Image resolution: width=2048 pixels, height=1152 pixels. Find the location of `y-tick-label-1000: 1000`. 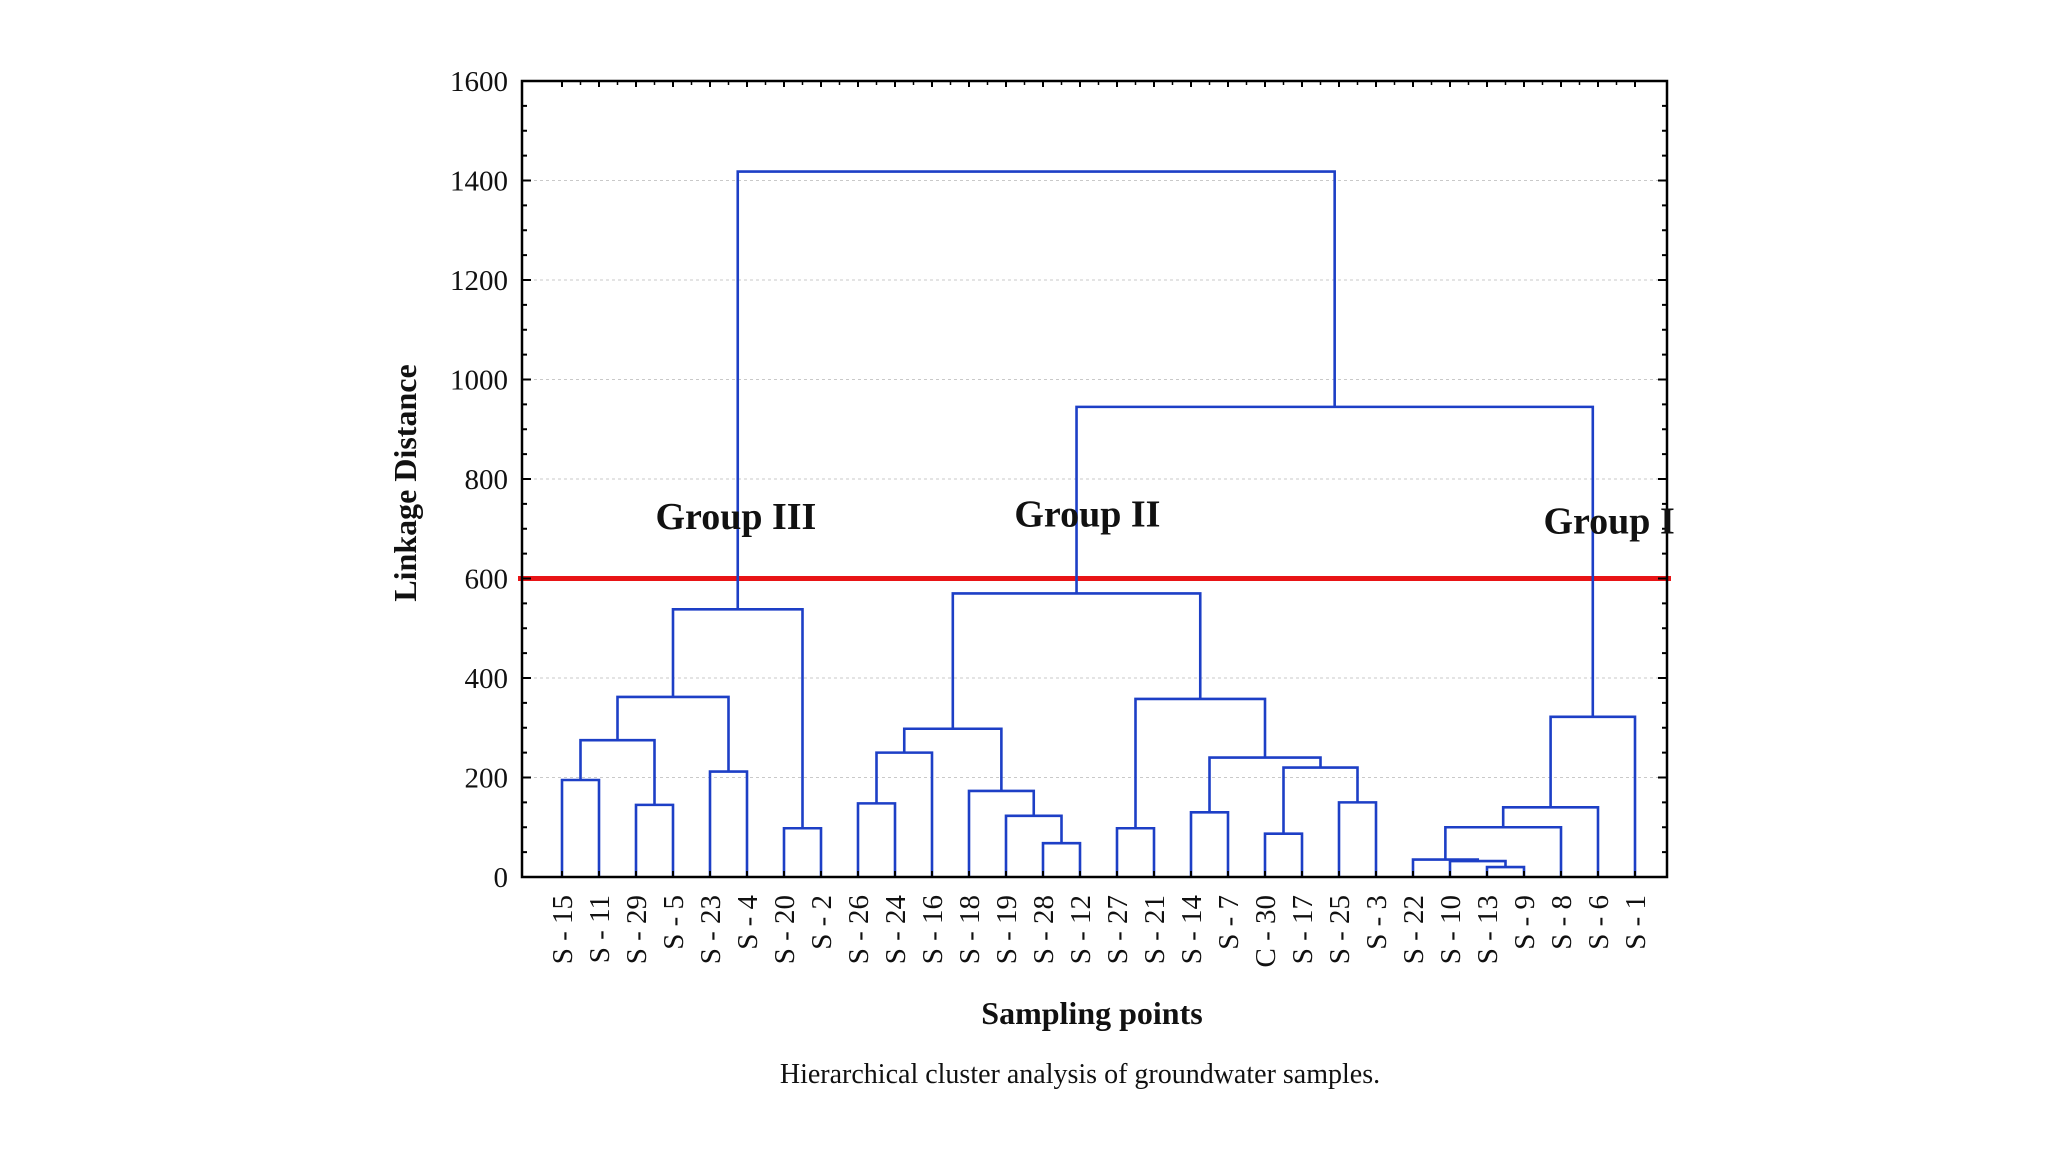

y-tick-label-1000: 1000 is located at coordinates (479, 381).